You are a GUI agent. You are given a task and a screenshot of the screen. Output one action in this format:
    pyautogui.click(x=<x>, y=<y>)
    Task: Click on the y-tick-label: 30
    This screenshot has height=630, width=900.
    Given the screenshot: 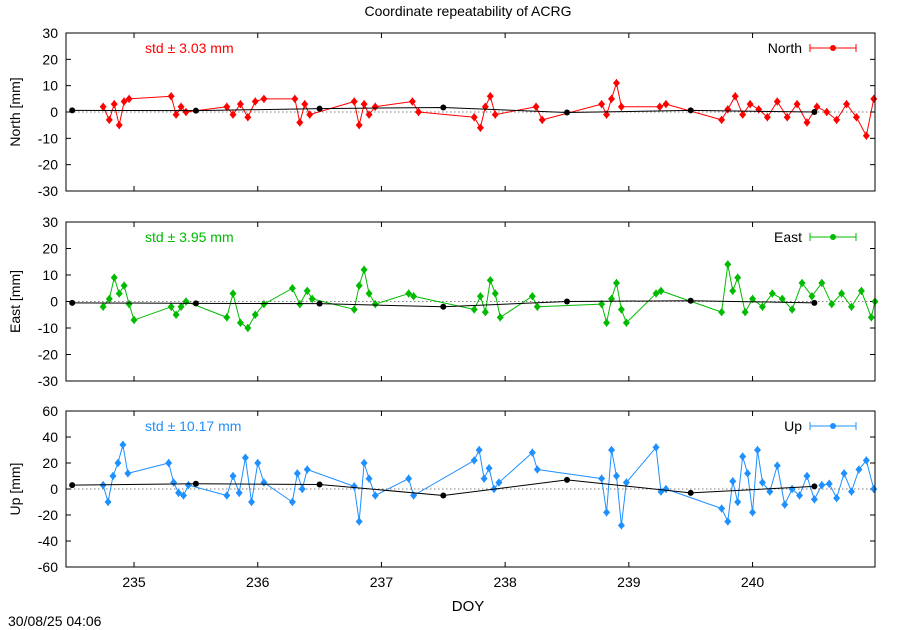 What is the action you would take?
    pyautogui.click(x=50, y=222)
    